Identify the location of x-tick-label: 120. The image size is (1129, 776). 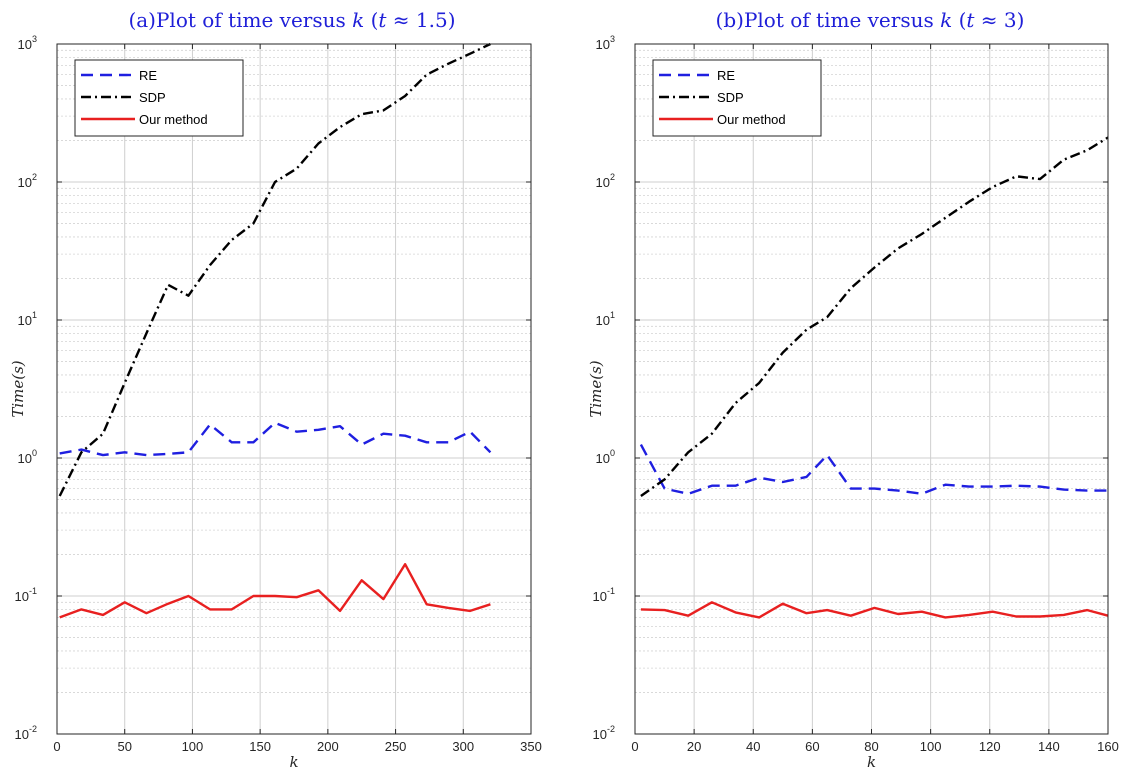
(990, 746).